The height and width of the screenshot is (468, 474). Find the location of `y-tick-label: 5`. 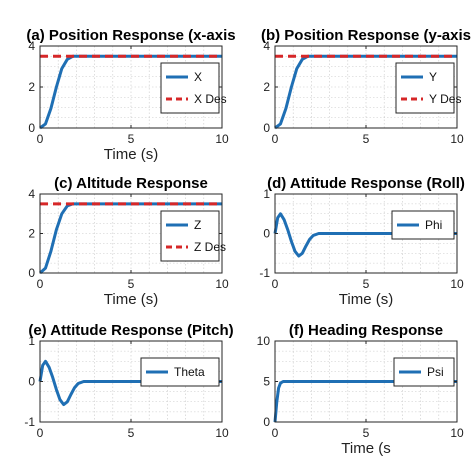

y-tick-label: 5 is located at coordinates (266, 382).